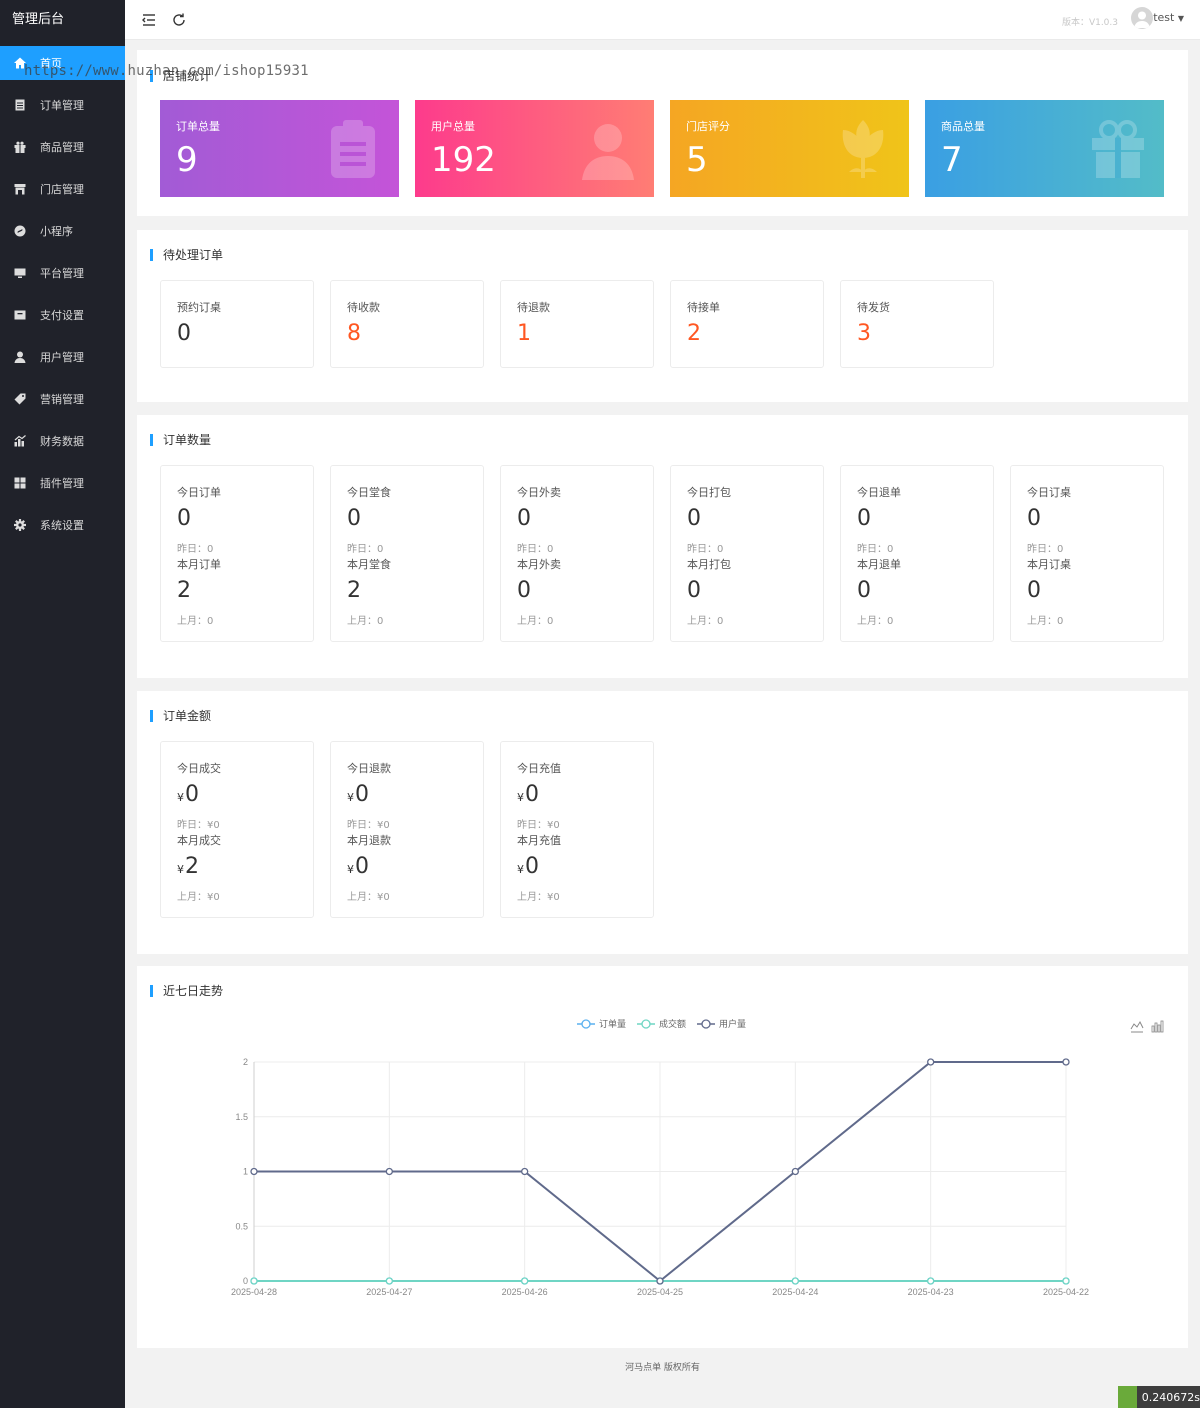 This screenshot has width=1200, height=1408. What do you see at coordinates (660, 1292) in the screenshot?
I see `x-tick-label: 2025-04-25` at bounding box center [660, 1292].